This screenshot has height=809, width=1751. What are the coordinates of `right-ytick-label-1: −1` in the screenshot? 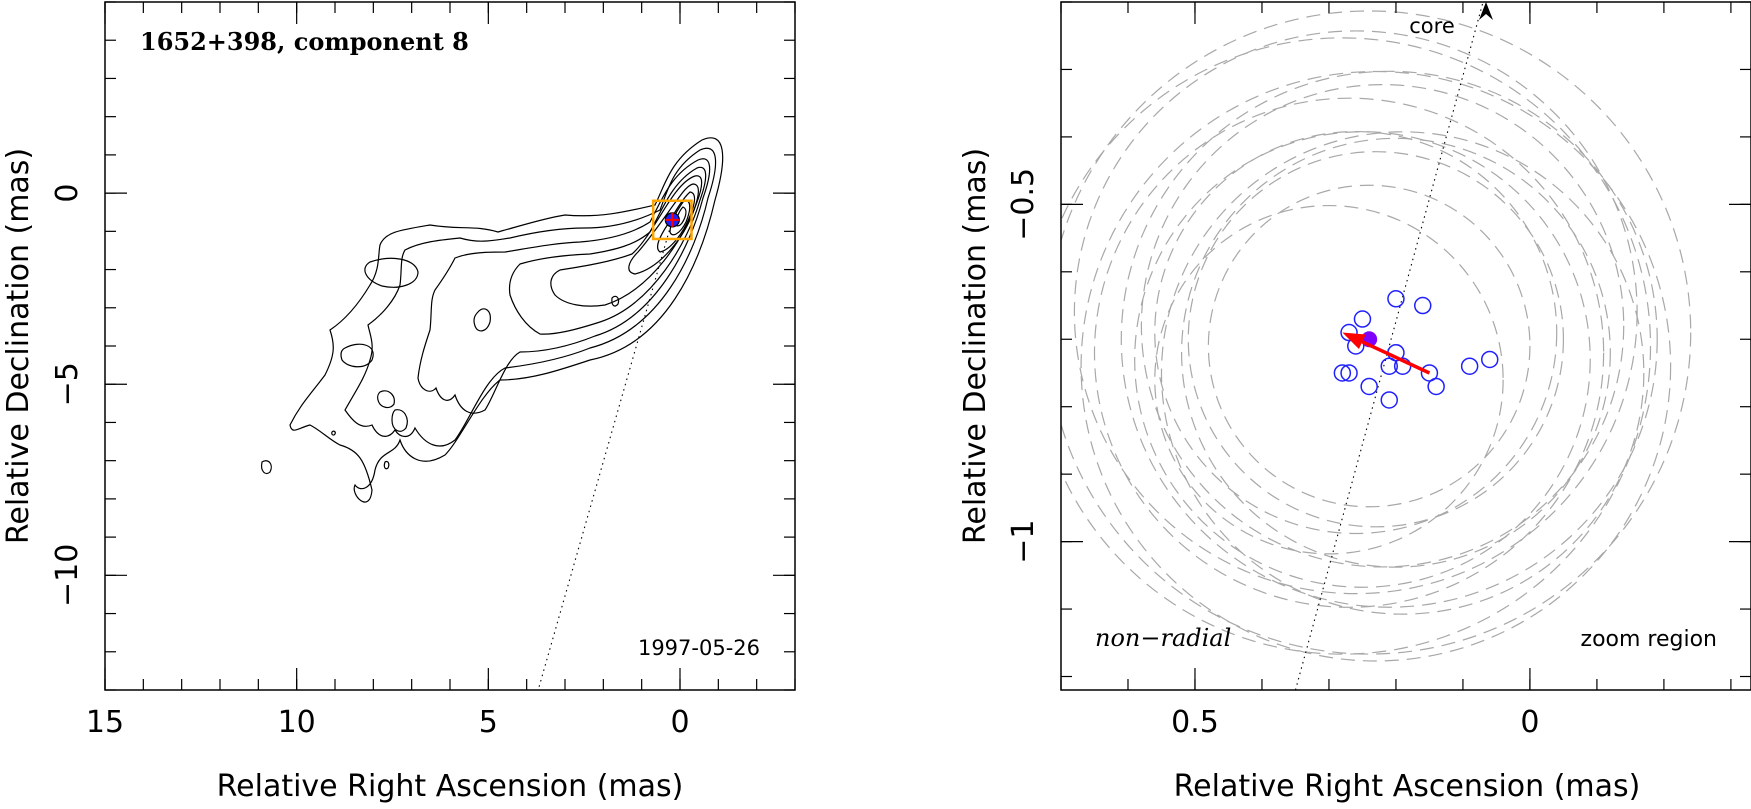 It's located at (1023, 541).